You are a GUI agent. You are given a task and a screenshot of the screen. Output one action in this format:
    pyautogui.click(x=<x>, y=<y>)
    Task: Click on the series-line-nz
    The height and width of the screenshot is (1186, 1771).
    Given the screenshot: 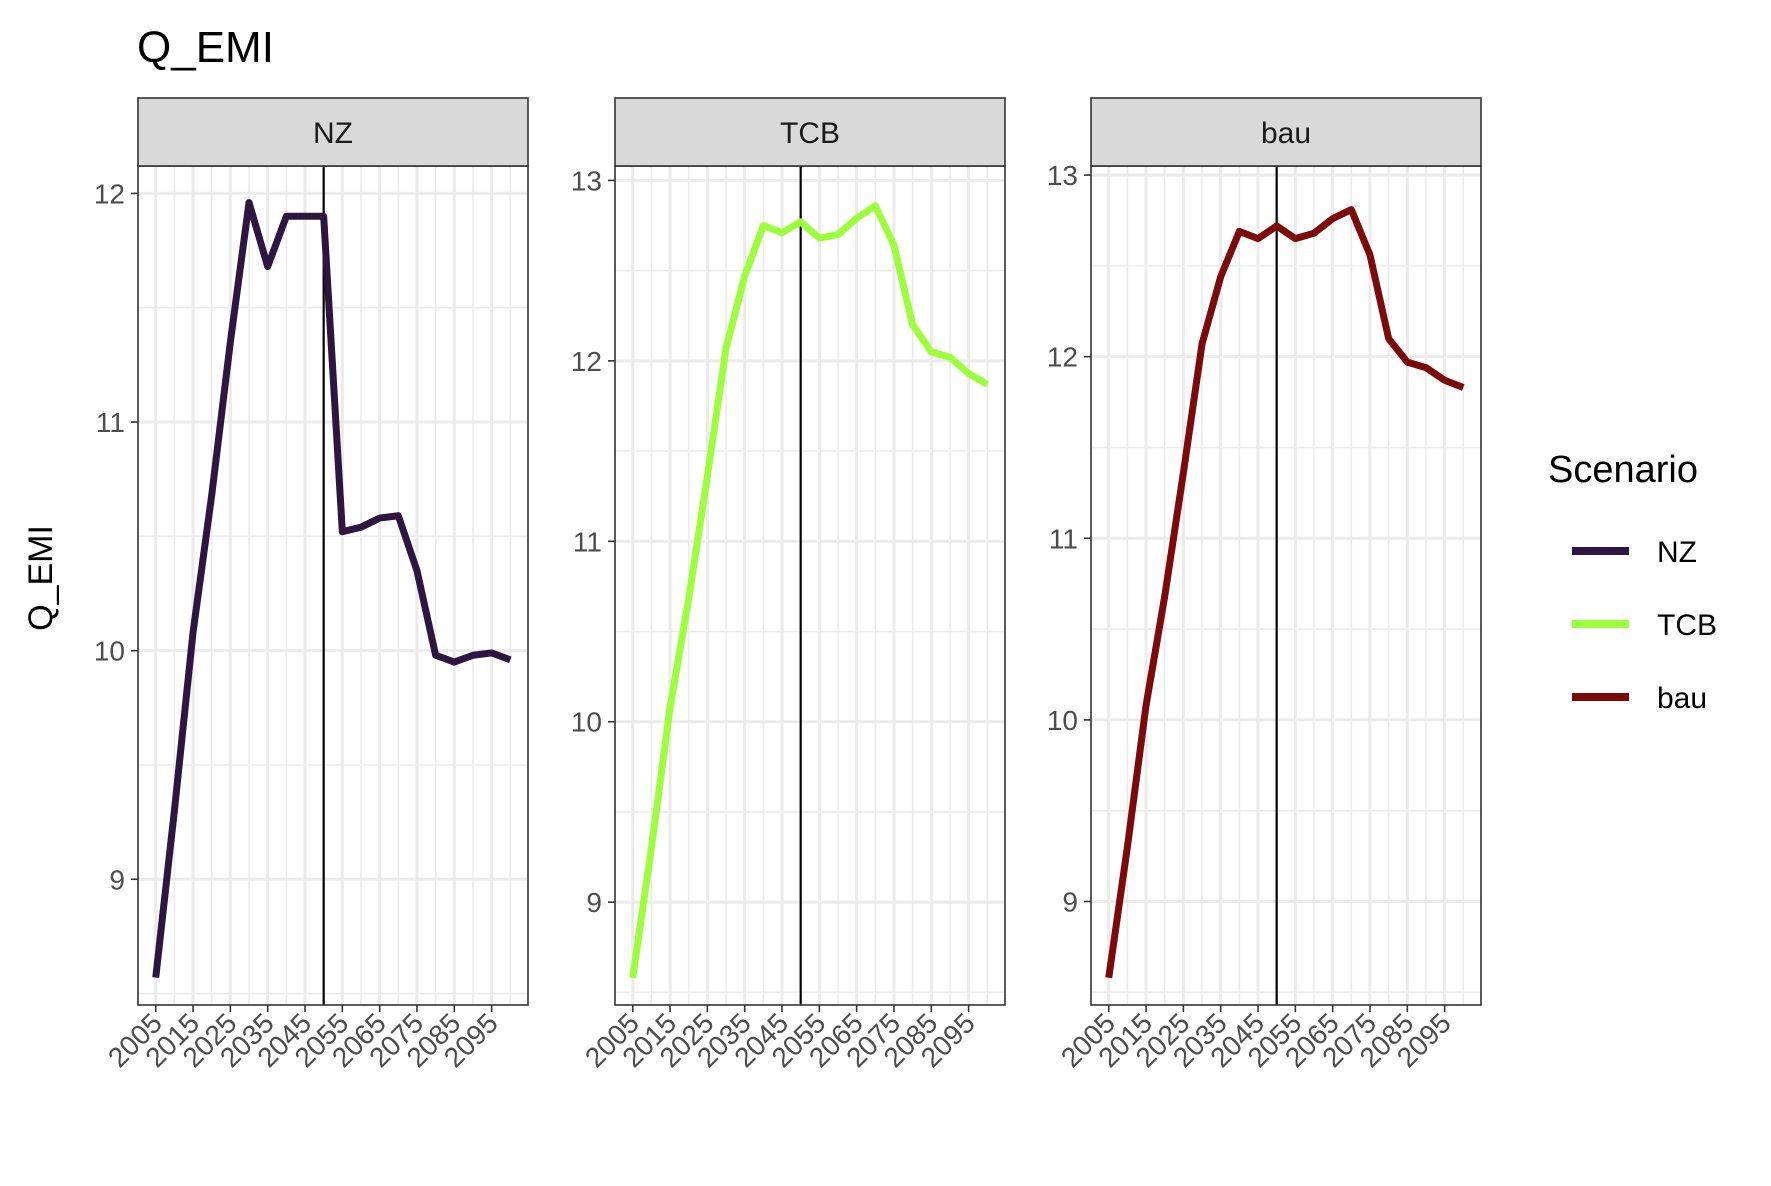 What is the action you would take?
    pyautogui.click(x=332, y=588)
    